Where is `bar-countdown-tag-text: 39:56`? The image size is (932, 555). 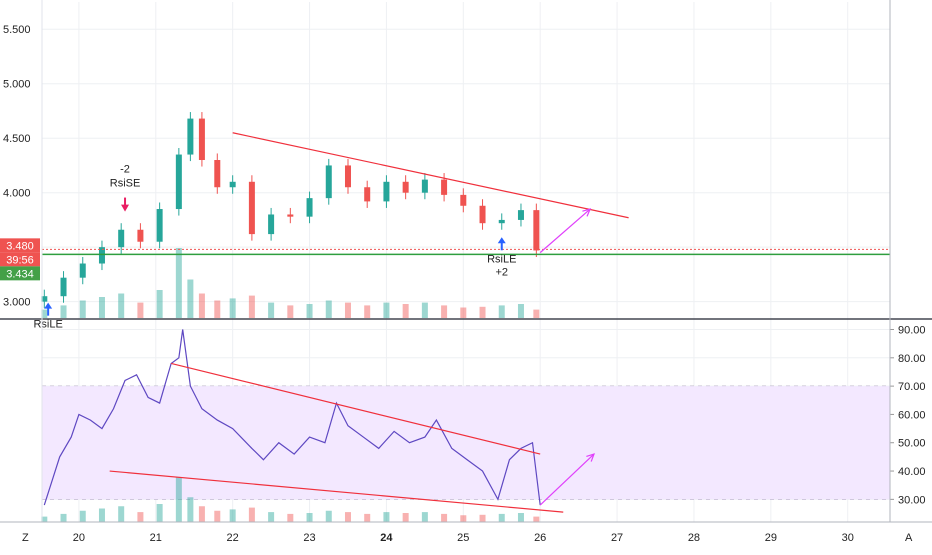 bar-countdown-tag-text: 39:56 is located at coordinates (20, 260).